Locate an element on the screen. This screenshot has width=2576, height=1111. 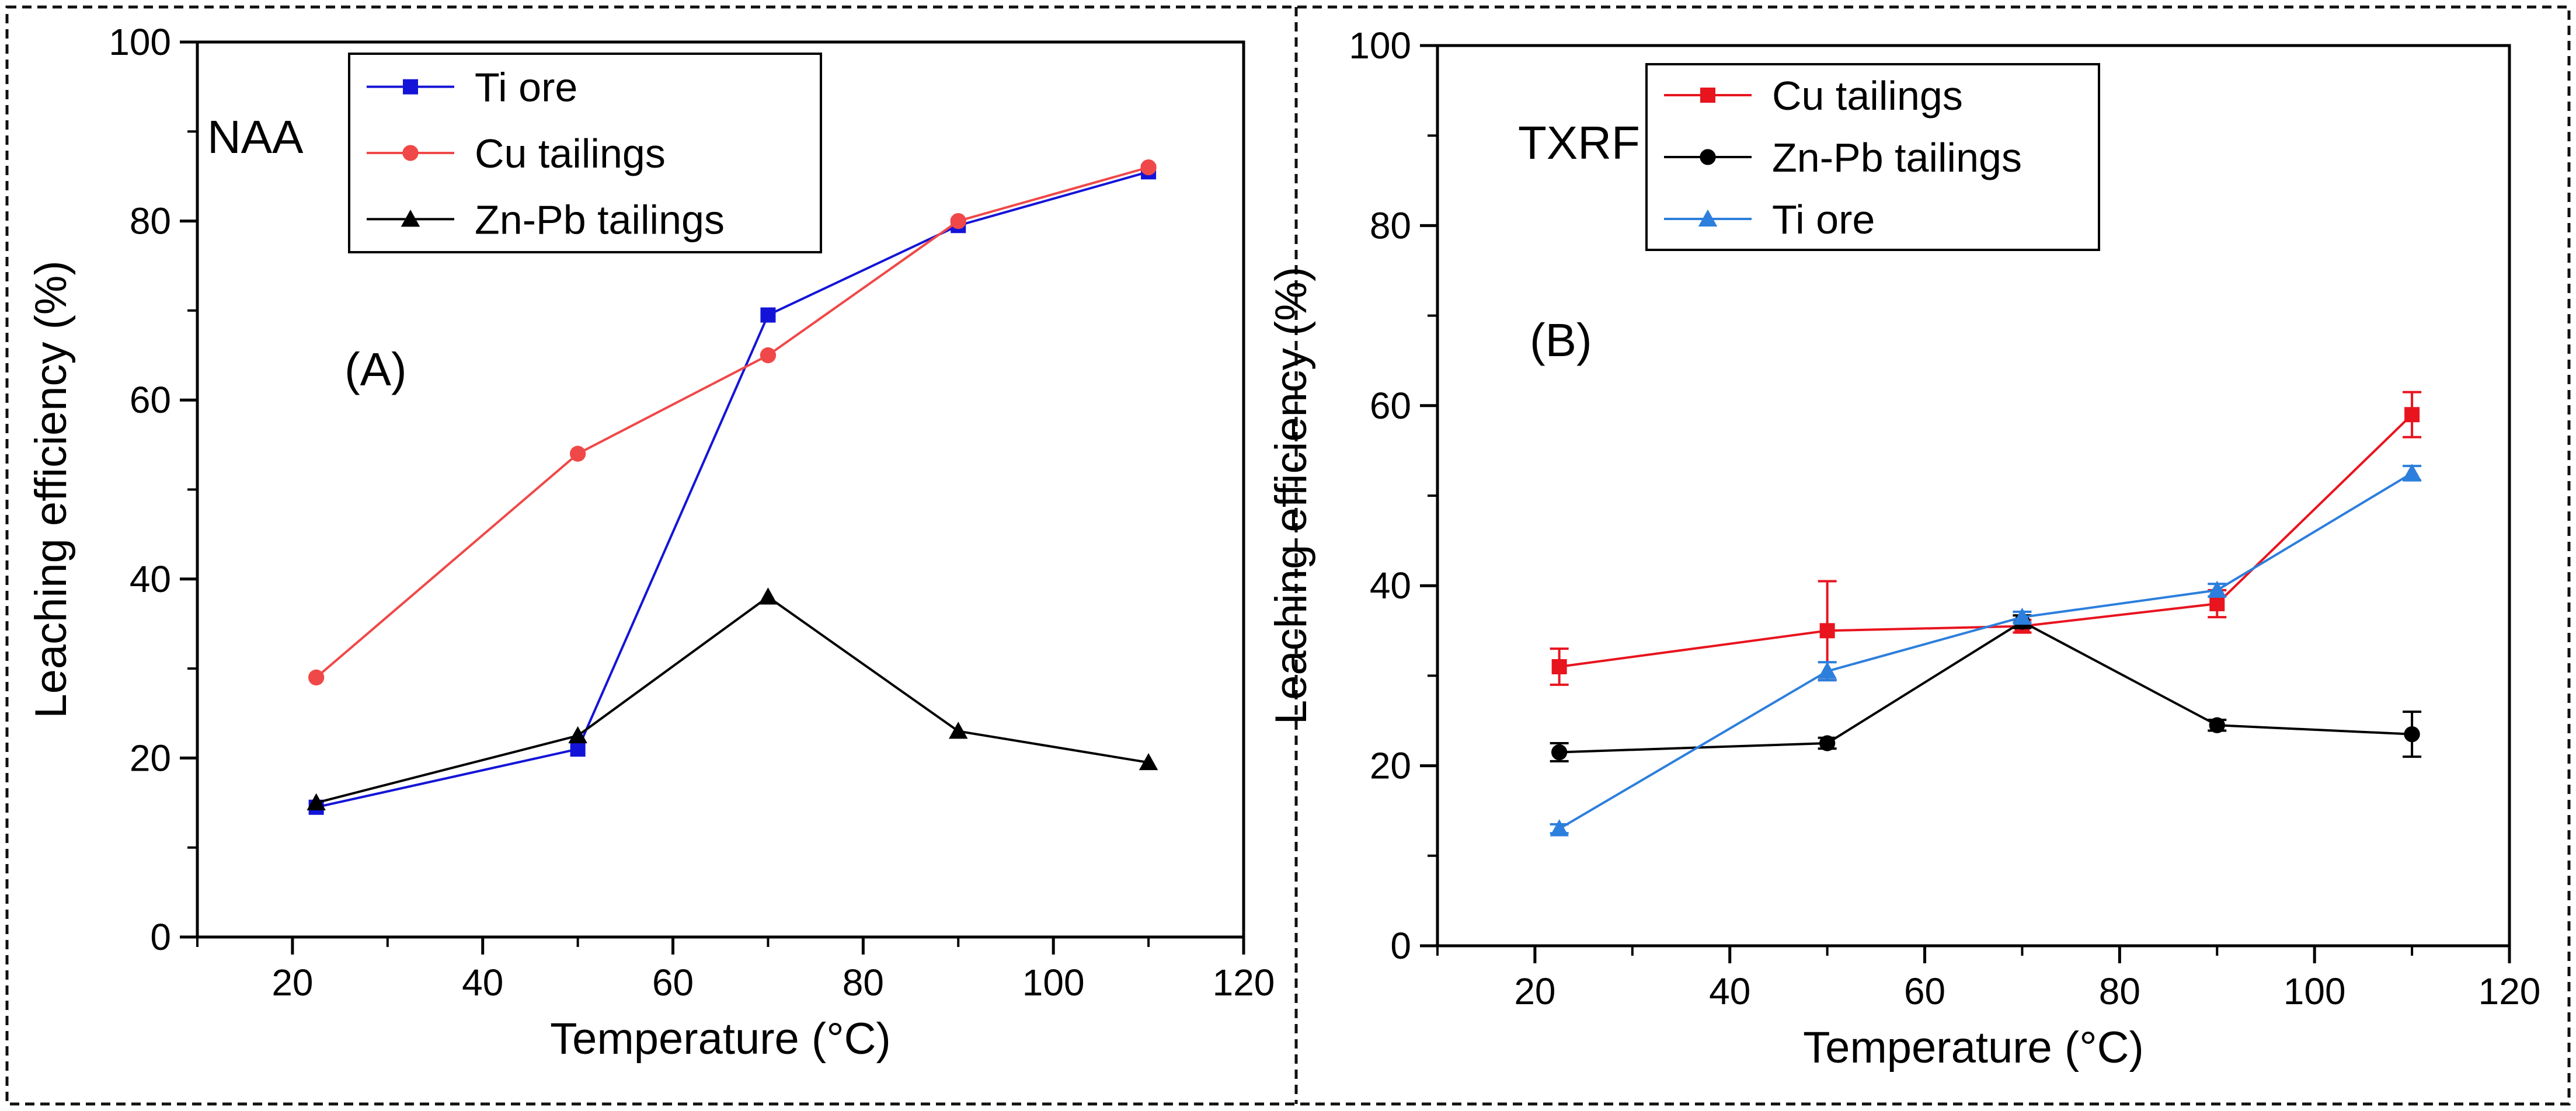
panel-label: (A) is located at coordinates (375, 369).